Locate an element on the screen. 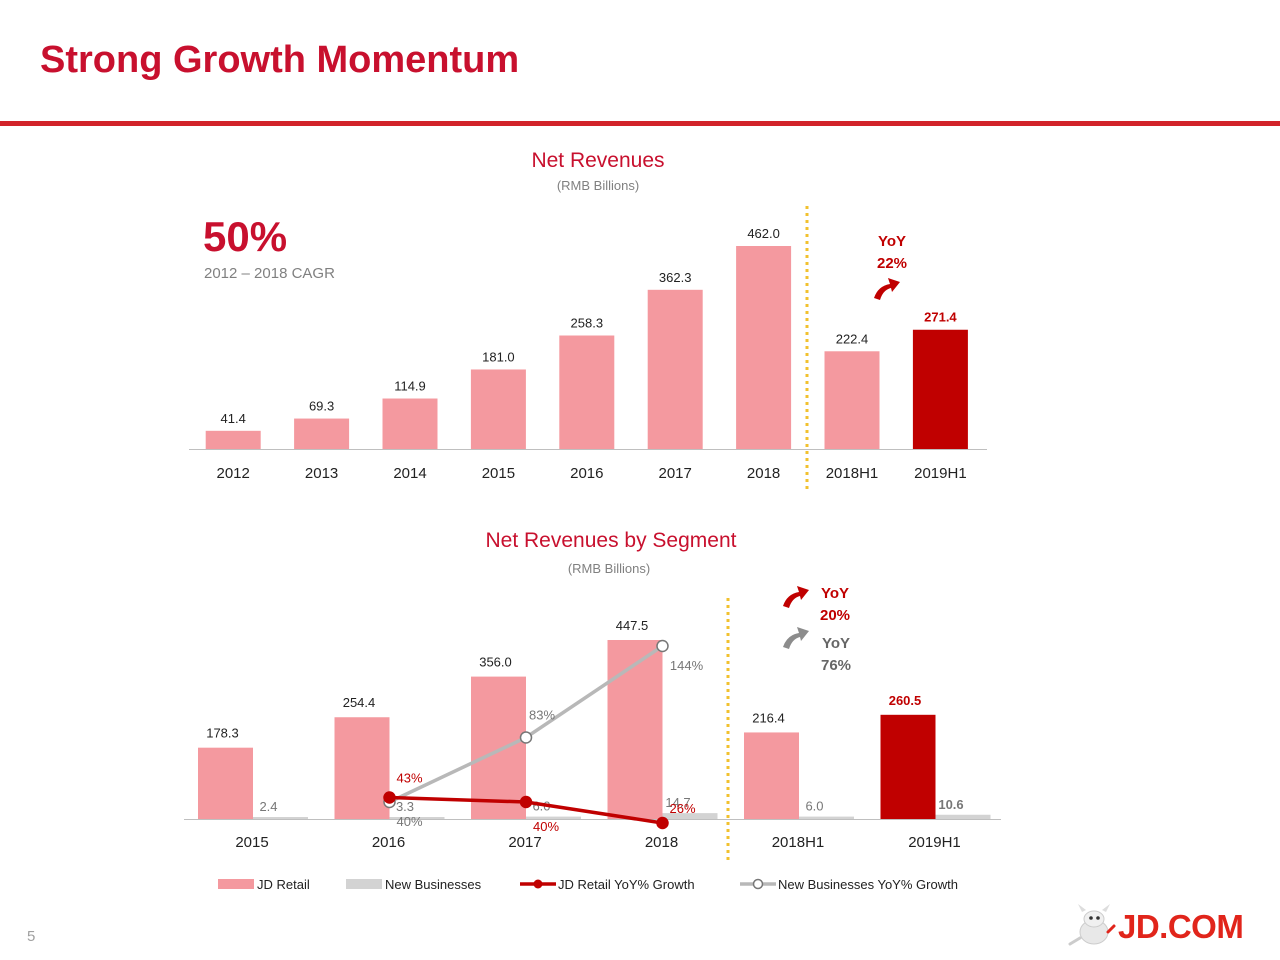  chart1-yoy-label: YoY is located at coordinates (892, 241).